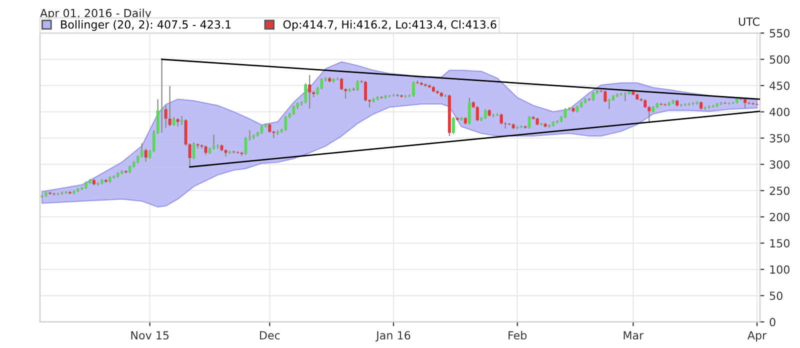 Image resolution: width=800 pixels, height=348 pixels. Describe the element at coordinates (780, 243) in the screenshot. I see `y-tick-label: 150` at that location.